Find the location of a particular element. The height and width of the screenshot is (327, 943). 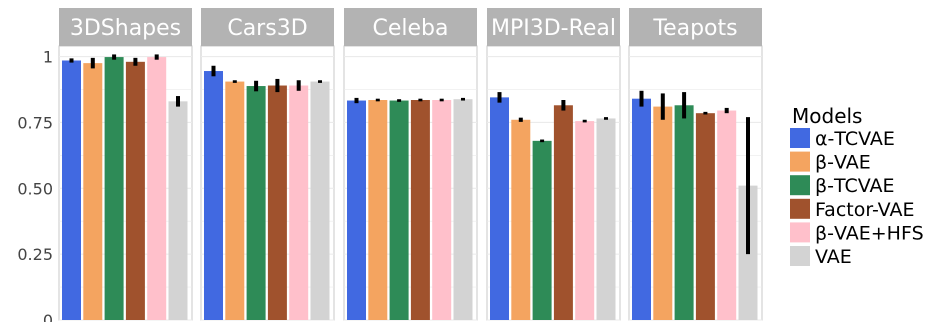

facet-panel: Celeba is located at coordinates (410, 164).